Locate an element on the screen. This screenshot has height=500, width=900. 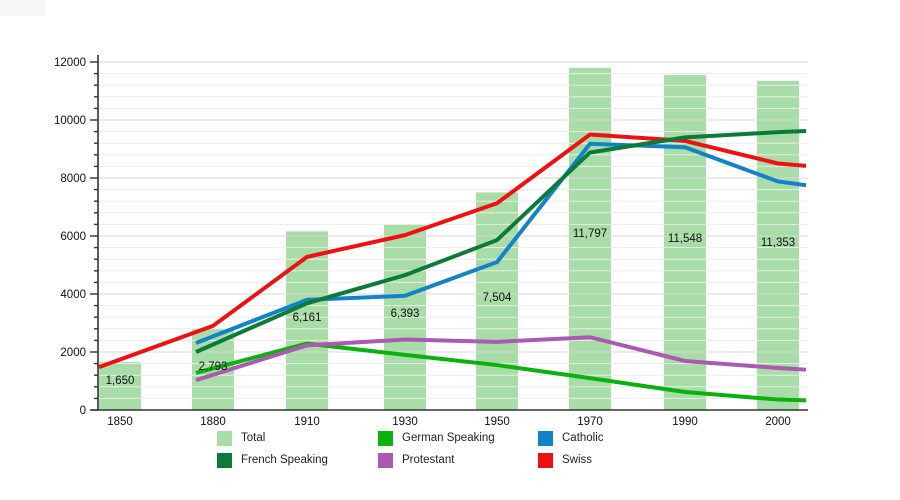
bar-label-1910: 6,161 is located at coordinates (307, 318).